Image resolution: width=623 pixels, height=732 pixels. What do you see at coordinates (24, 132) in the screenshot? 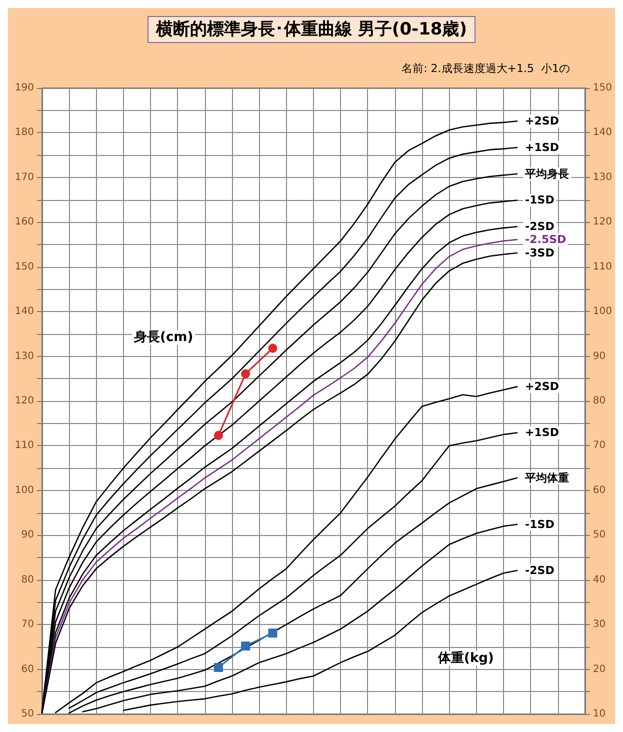
I see `y-tick-label: 180` at bounding box center [24, 132].